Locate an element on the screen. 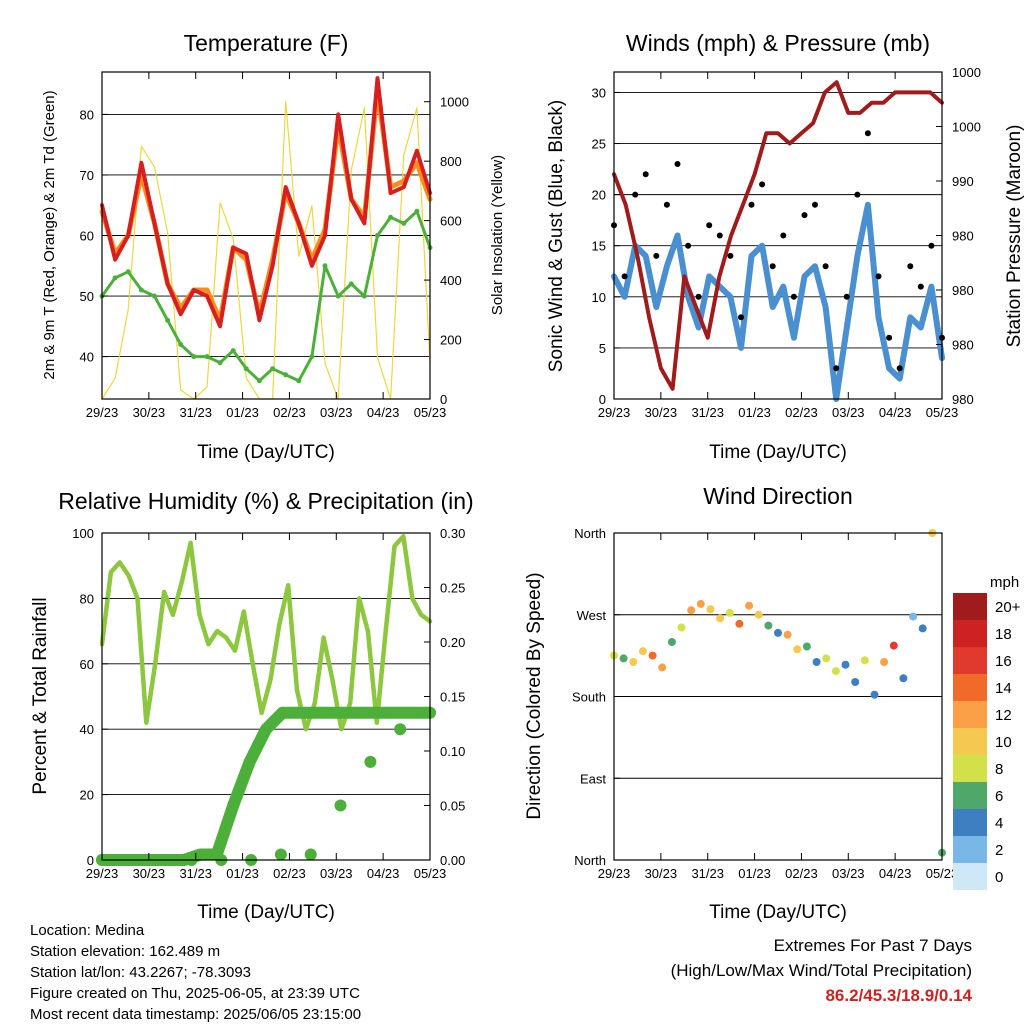  y-tick-label: 0.30 is located at coordinates (452, 533).